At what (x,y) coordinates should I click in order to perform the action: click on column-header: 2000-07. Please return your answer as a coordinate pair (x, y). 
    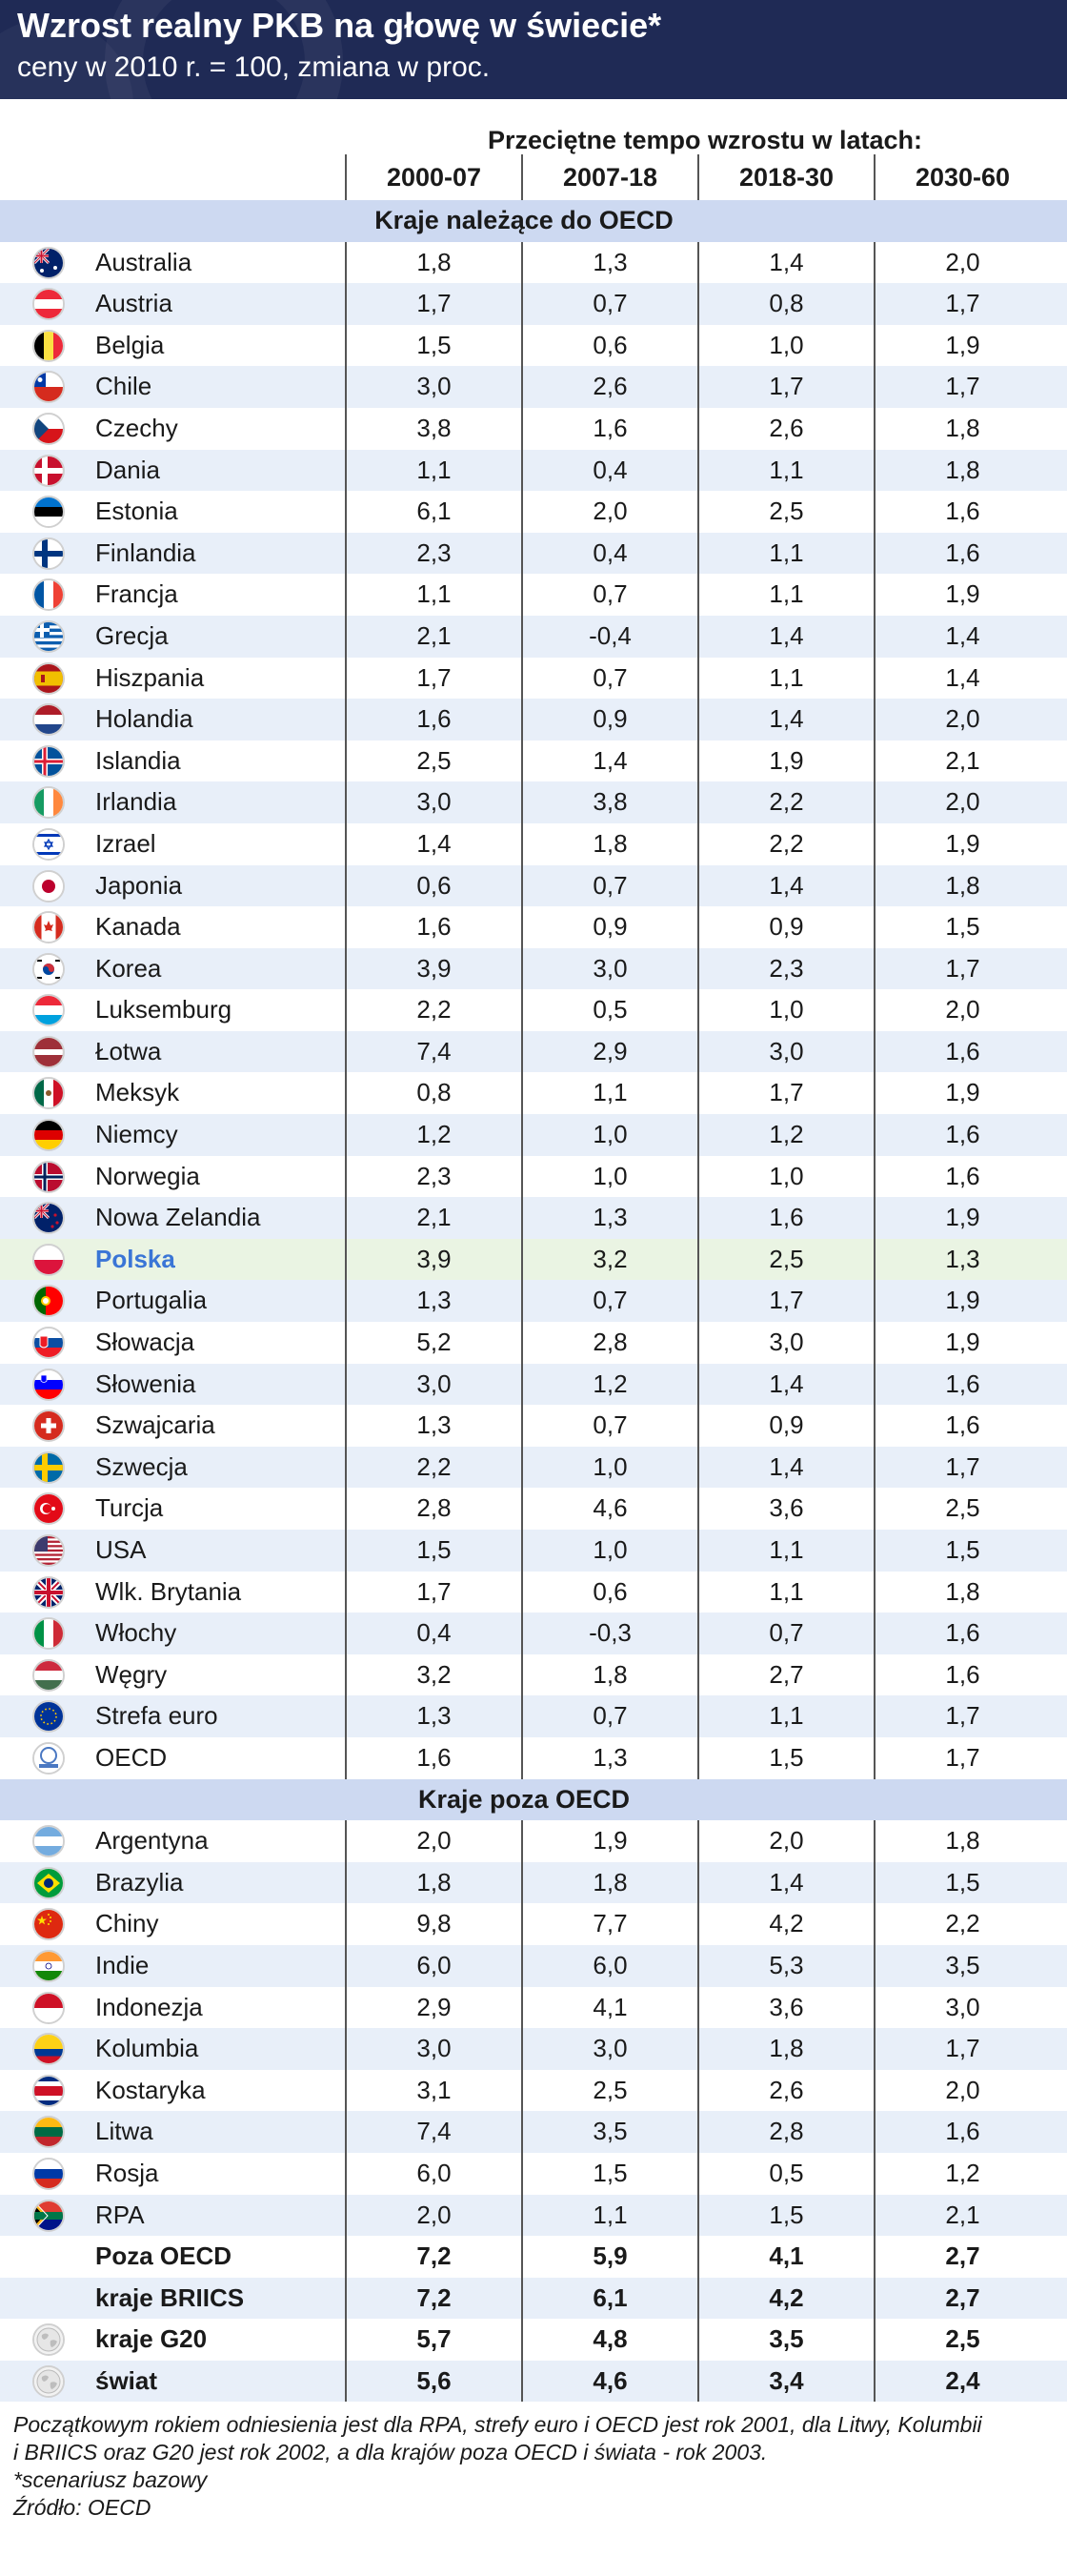
    Looking at the image, I should click on (433, 177).